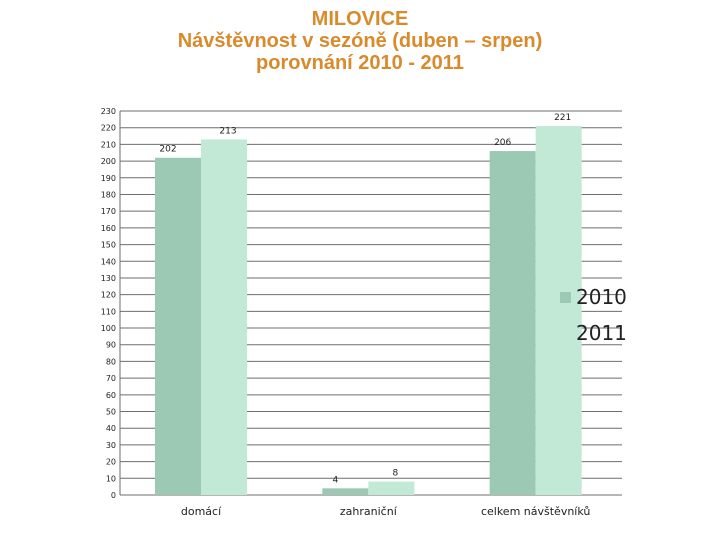 Image resolution: width=720 pixels, height=540 pixels. Describe the element at coordinates (108, 178) in the screenshot. I see `y-tick-label: 190` at that location.